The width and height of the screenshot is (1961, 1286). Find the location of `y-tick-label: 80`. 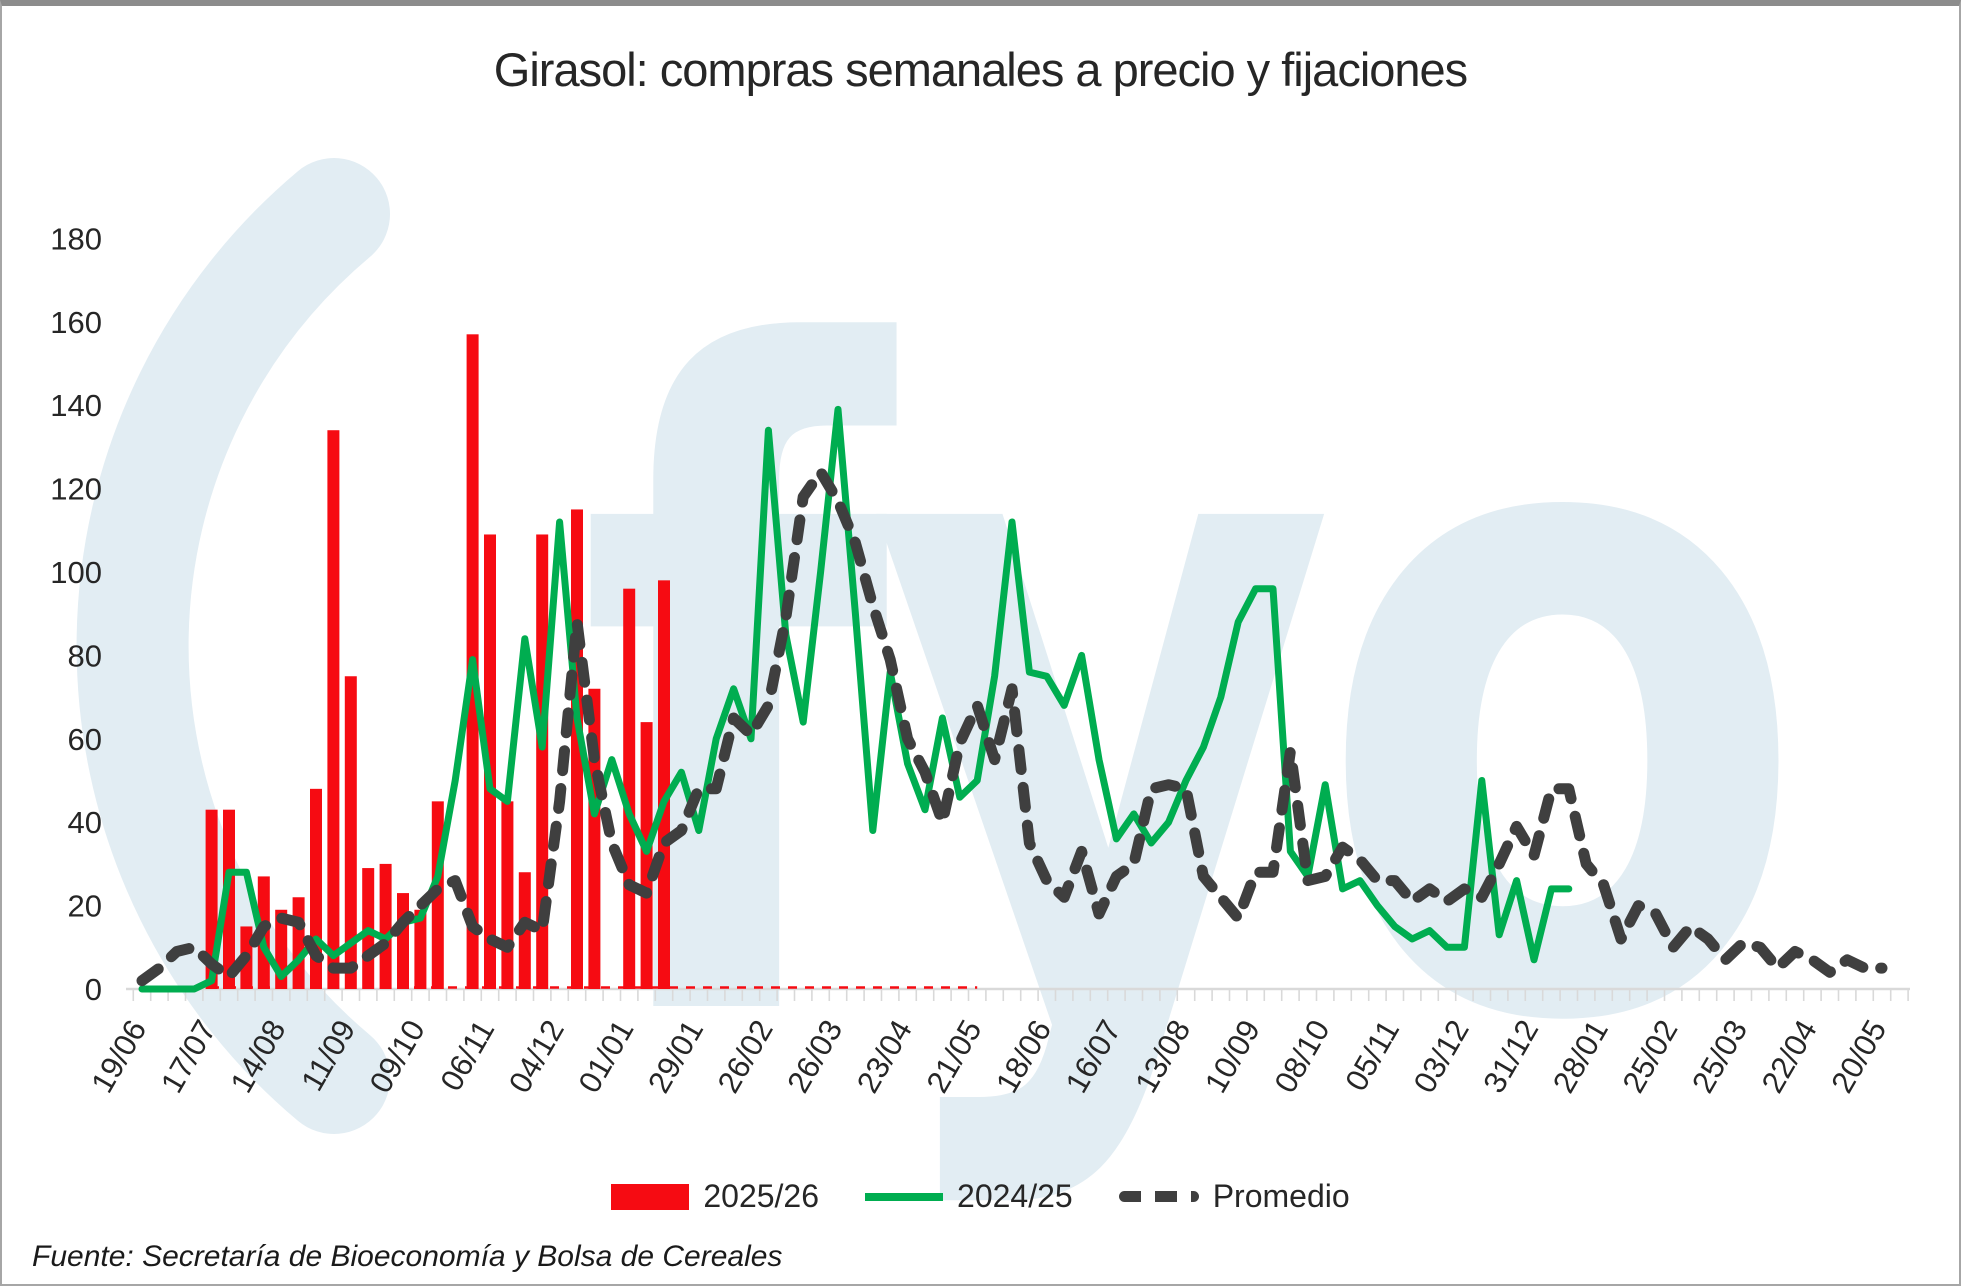

y-tick-label: 80 is located at coordinates (85, 655).